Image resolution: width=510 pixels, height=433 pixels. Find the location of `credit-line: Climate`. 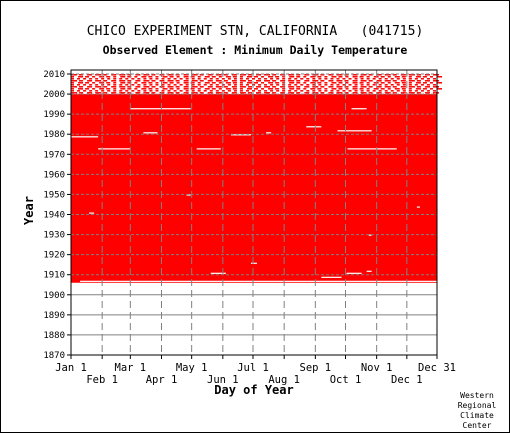

credit-line: Climate is located at coordinates (477, 415).